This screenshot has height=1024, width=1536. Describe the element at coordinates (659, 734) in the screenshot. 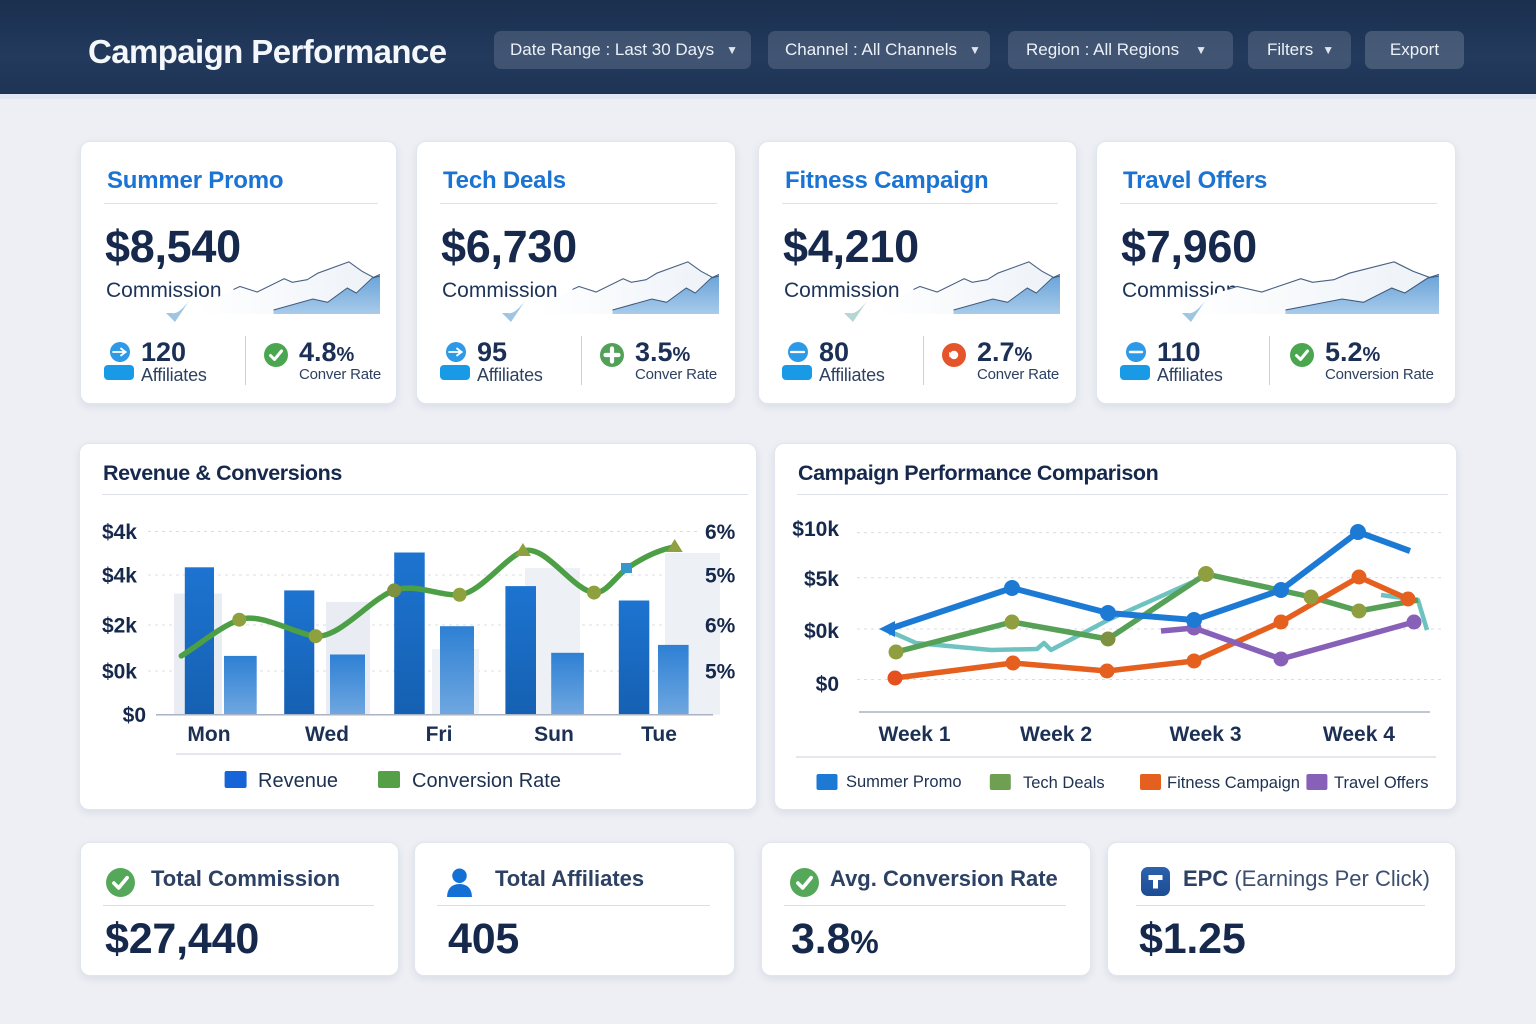

I see `svg-text: Tue` at that location.